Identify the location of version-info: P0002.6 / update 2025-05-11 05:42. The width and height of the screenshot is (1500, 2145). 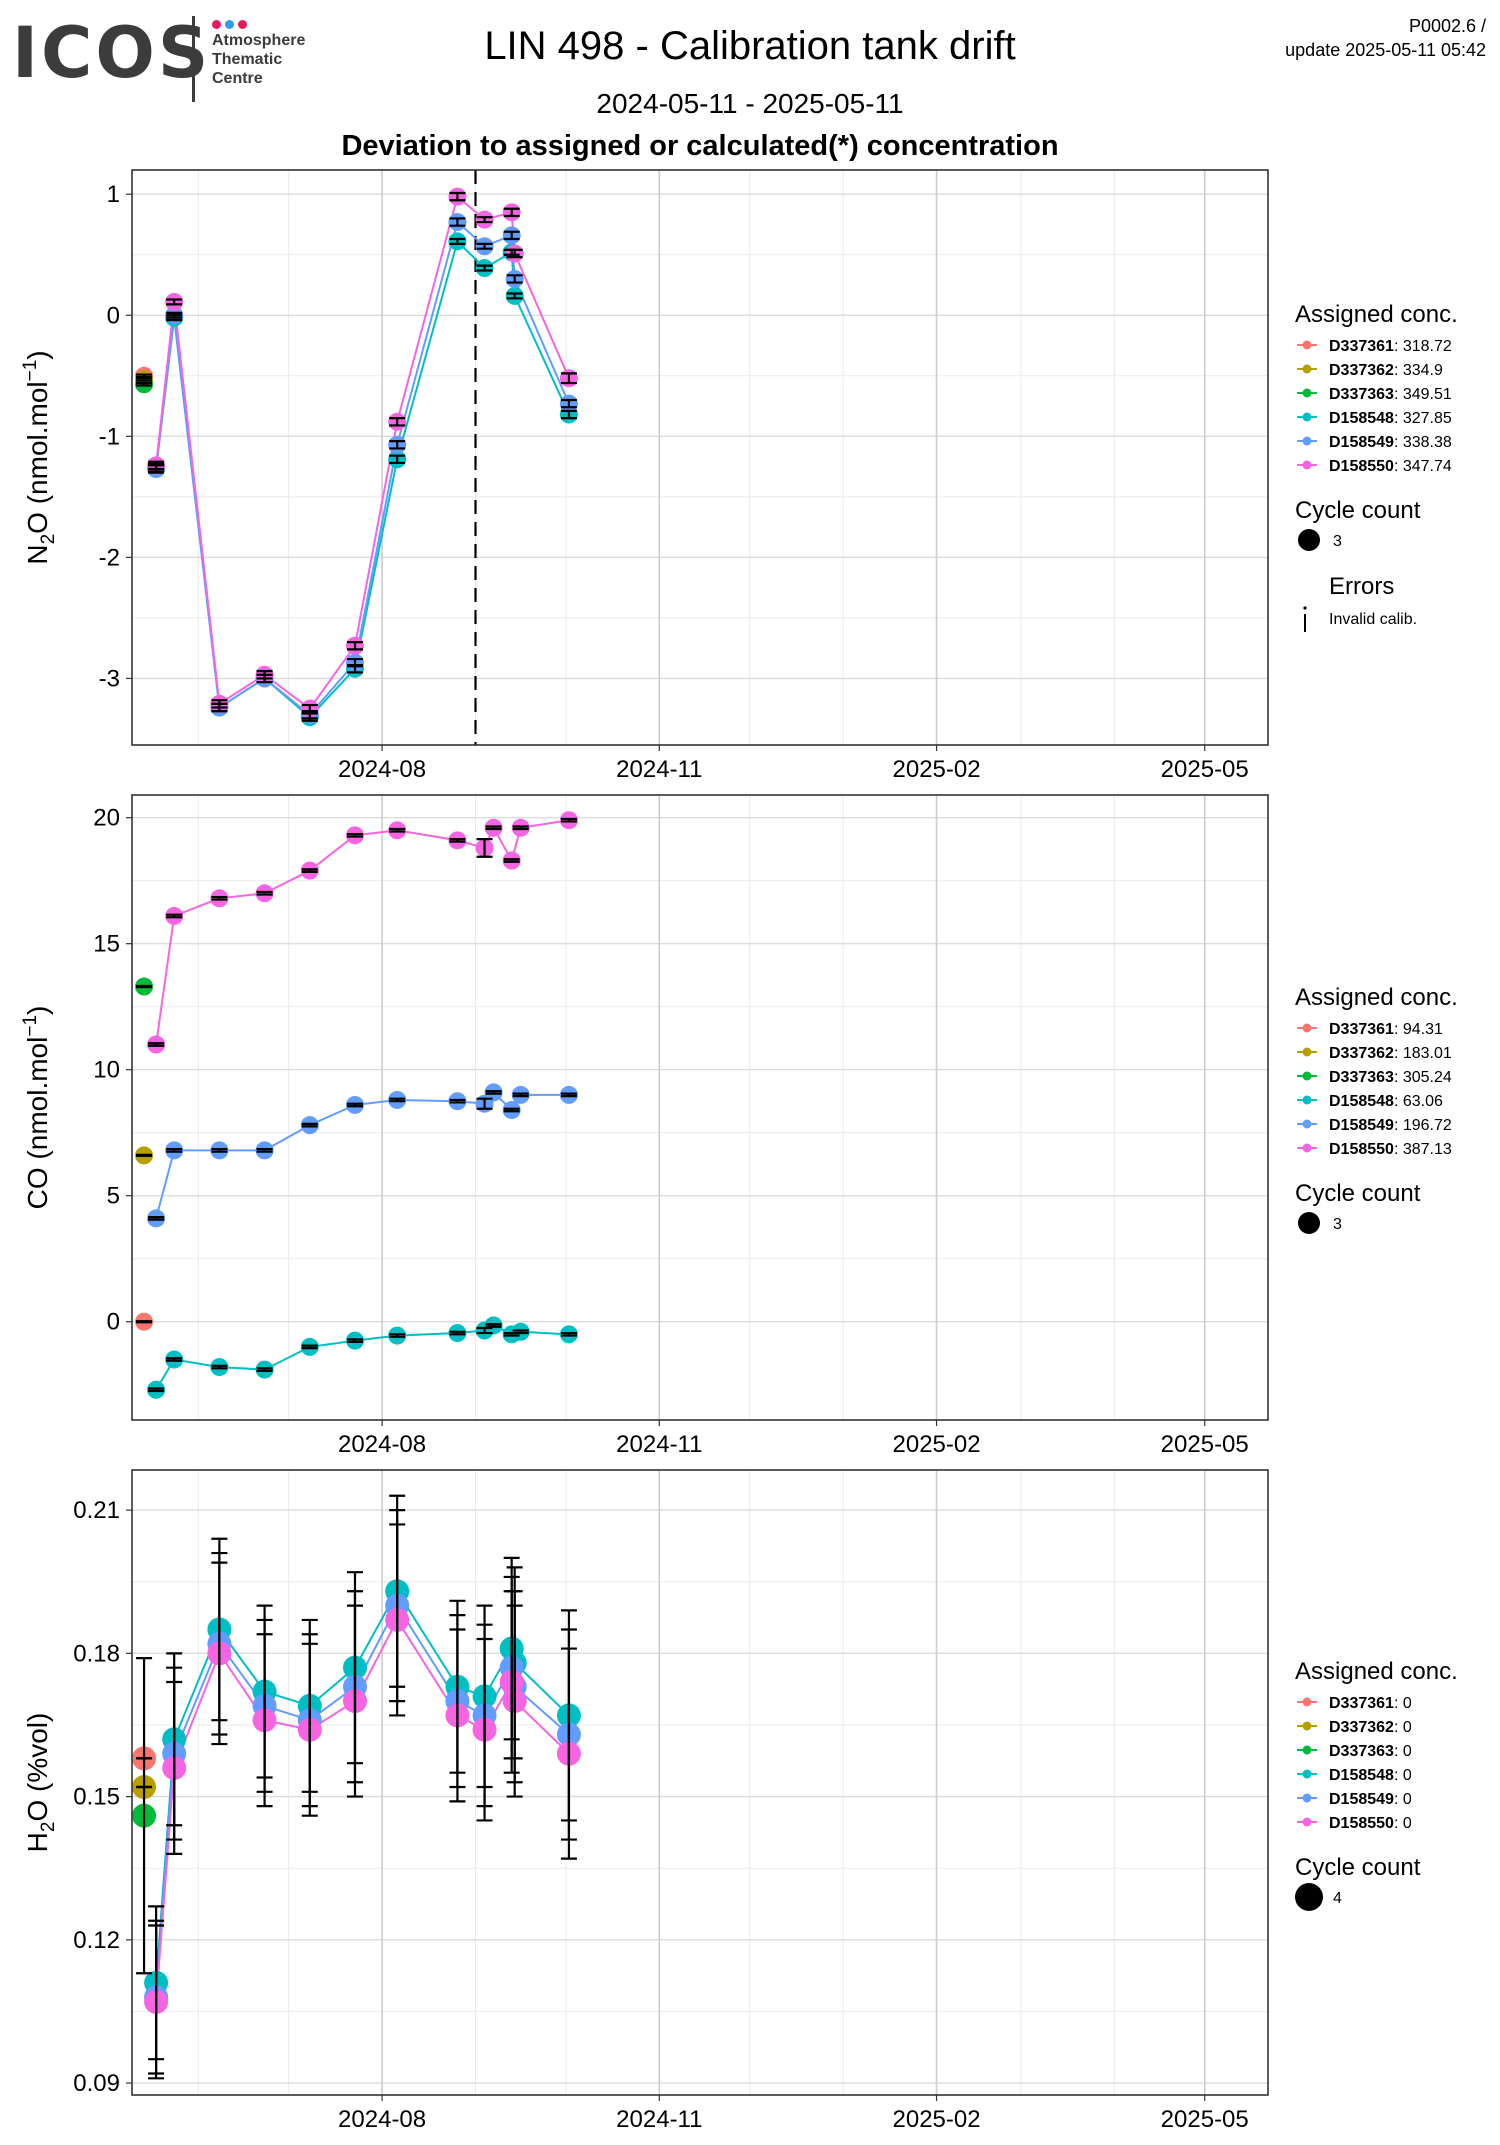
(1385, 38).